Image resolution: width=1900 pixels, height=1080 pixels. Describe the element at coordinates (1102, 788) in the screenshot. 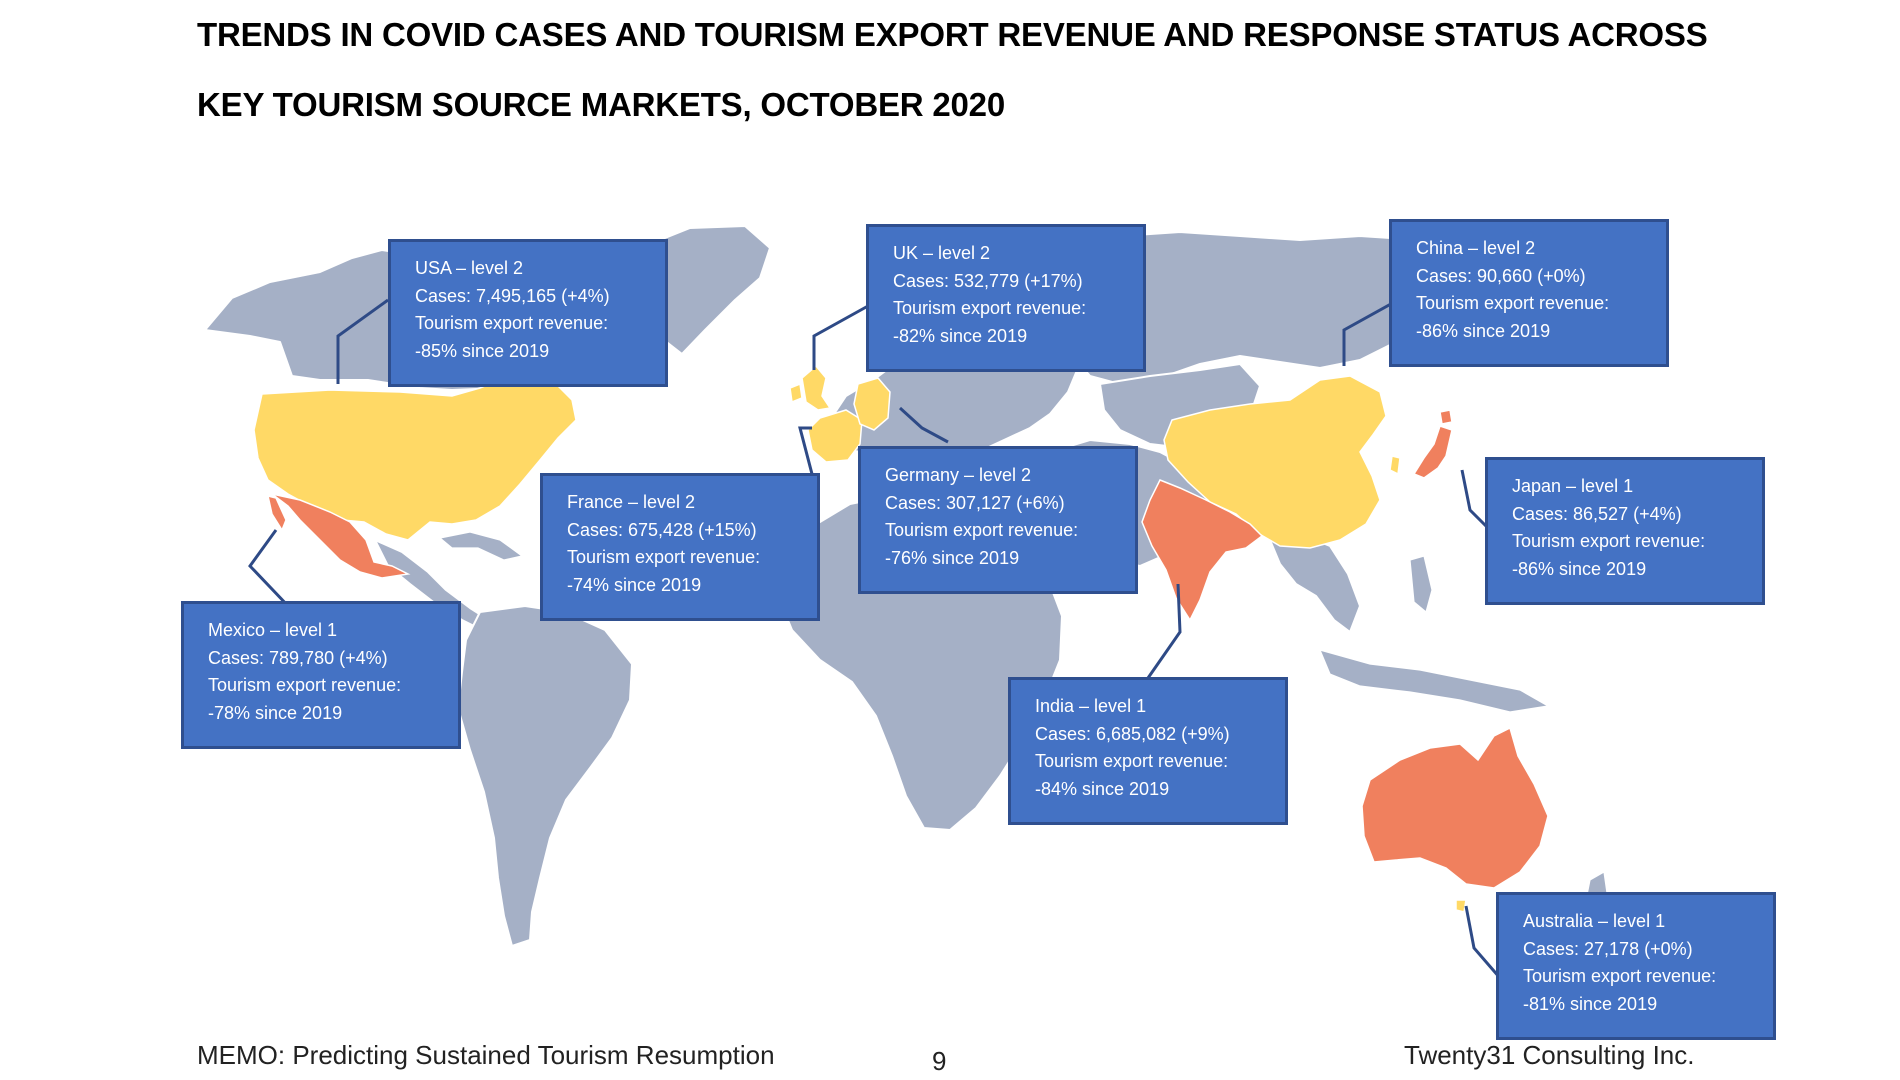

I see `india-revenue-value: -84% since 2019` at that location.